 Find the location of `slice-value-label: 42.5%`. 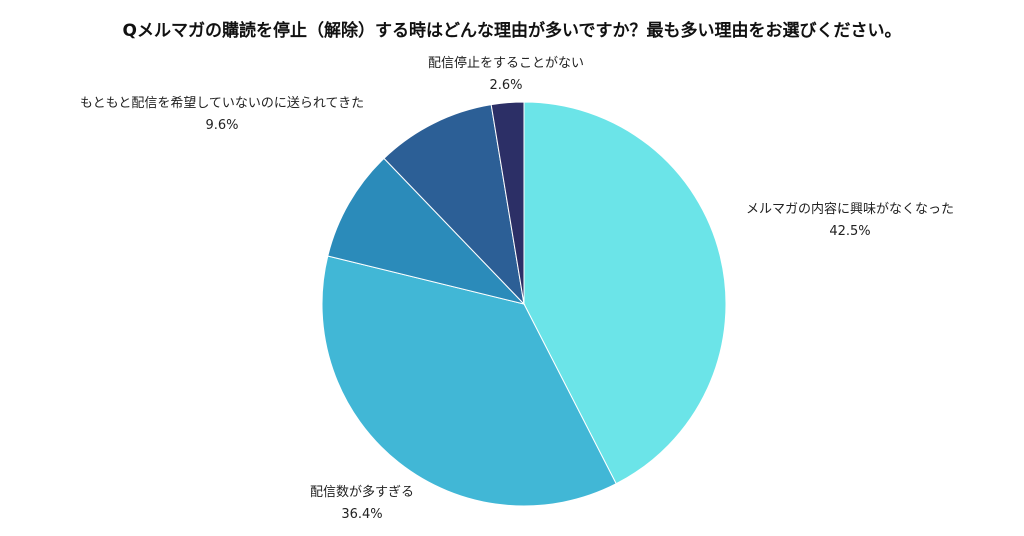

slice-value-label: 42.5% is located at coordinates (849, 231).